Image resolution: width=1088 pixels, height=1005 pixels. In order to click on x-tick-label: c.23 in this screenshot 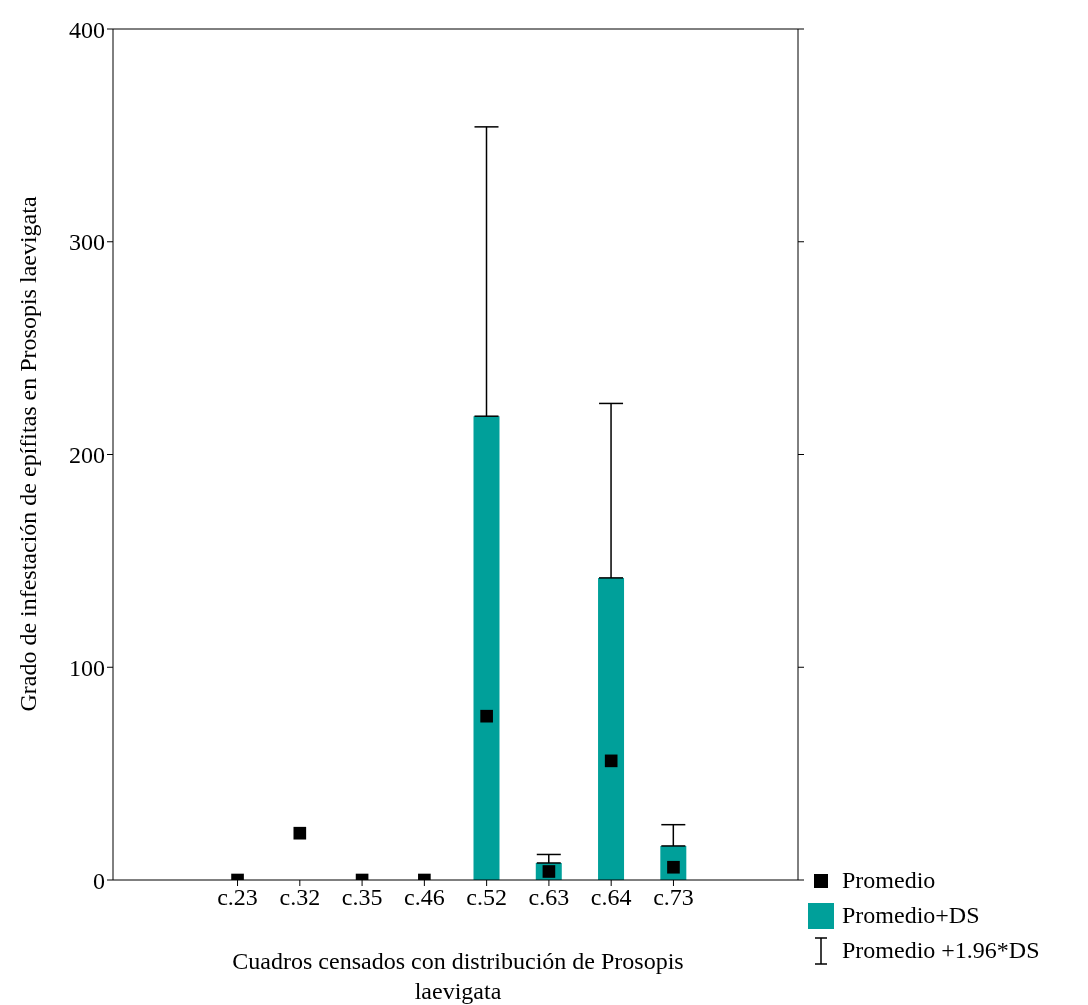, I will do `click(237, 897)`.